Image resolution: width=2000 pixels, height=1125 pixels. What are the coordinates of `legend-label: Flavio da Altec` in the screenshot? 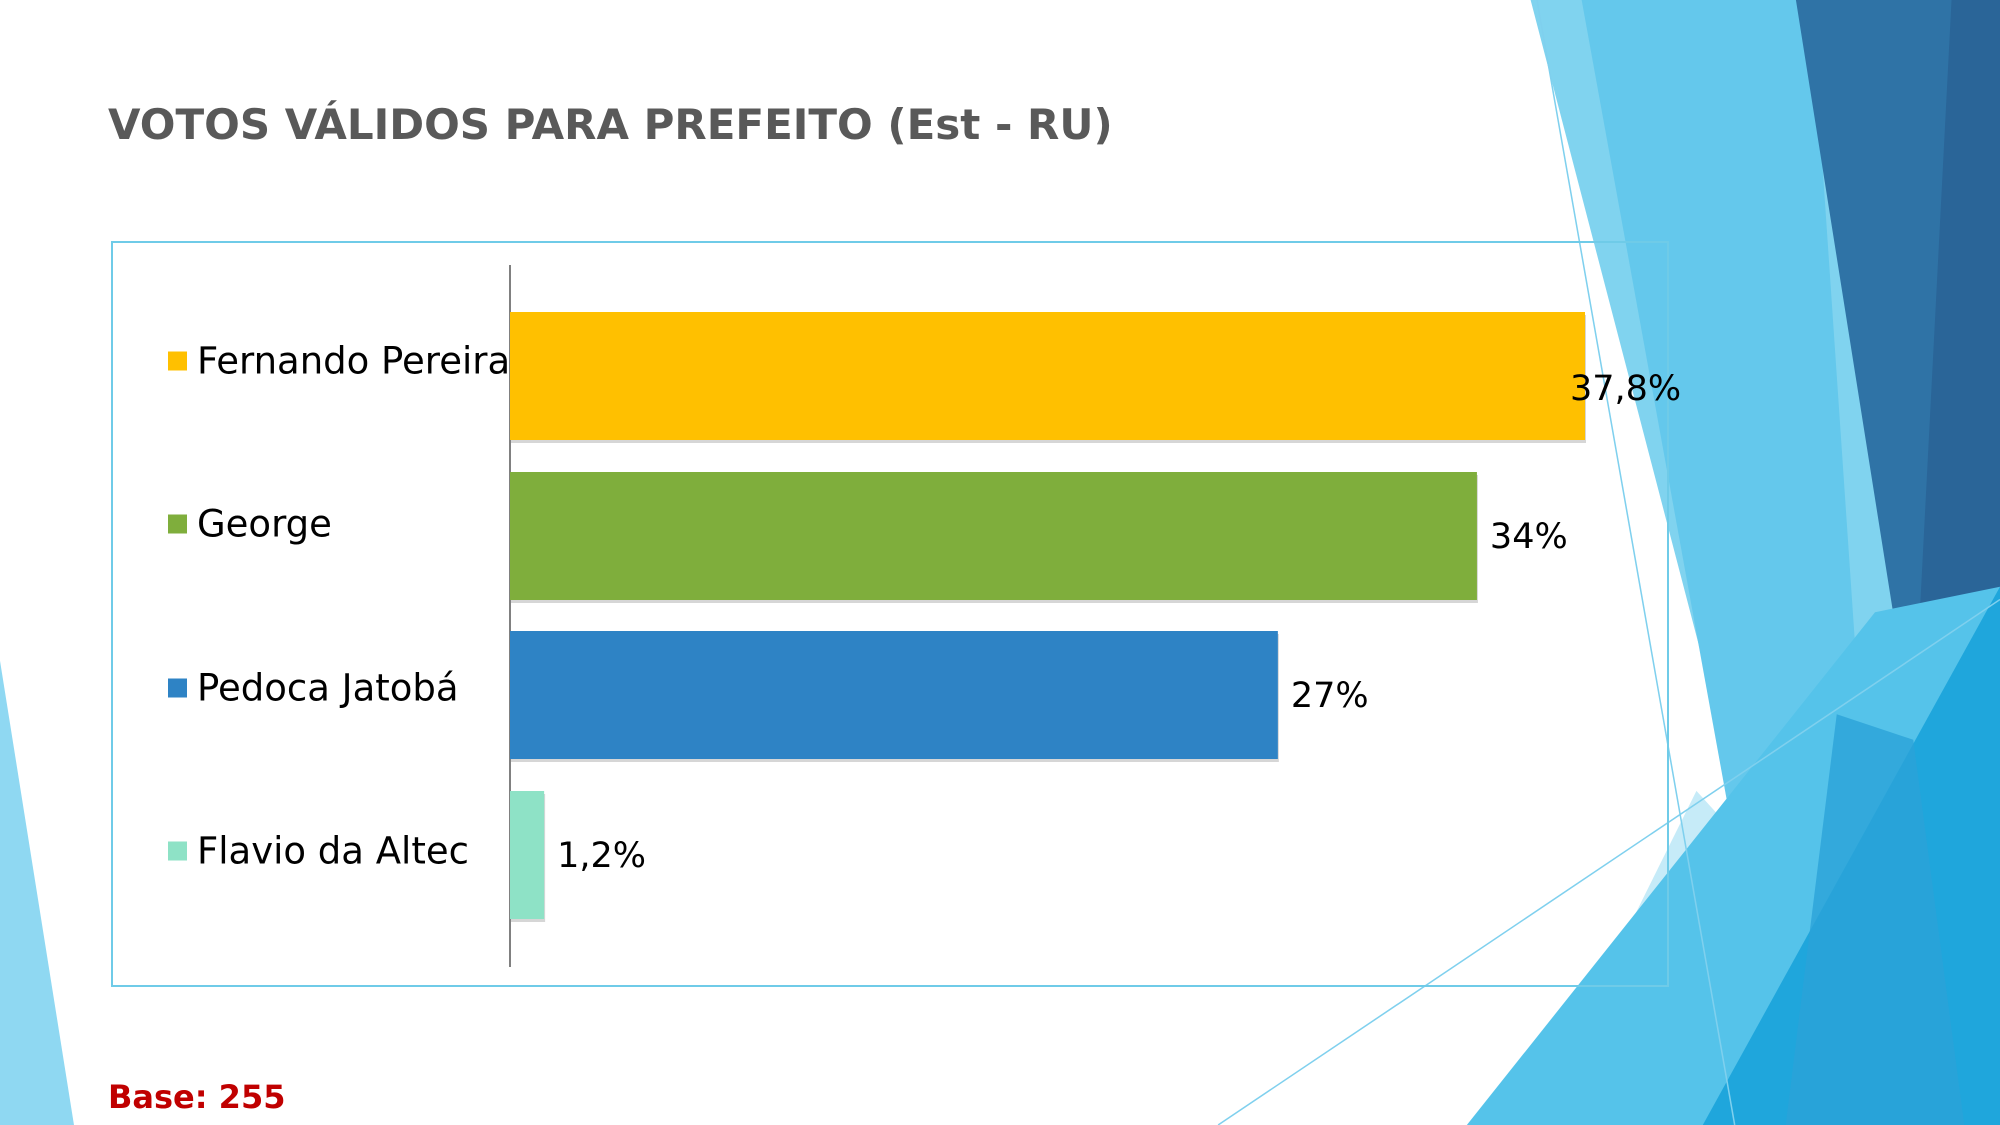 It's located at (333, 851).